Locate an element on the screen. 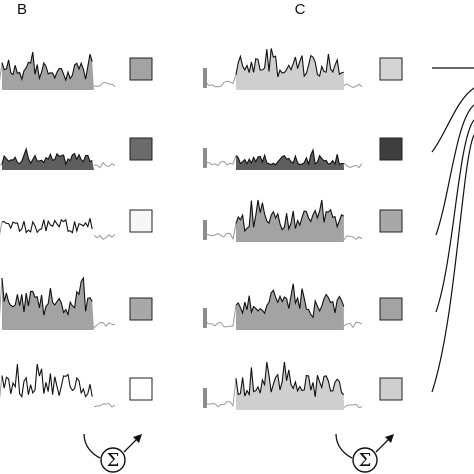 This screenshot has width=474, height=474. trace-b-5-tail is located at coordinates (104, 405).